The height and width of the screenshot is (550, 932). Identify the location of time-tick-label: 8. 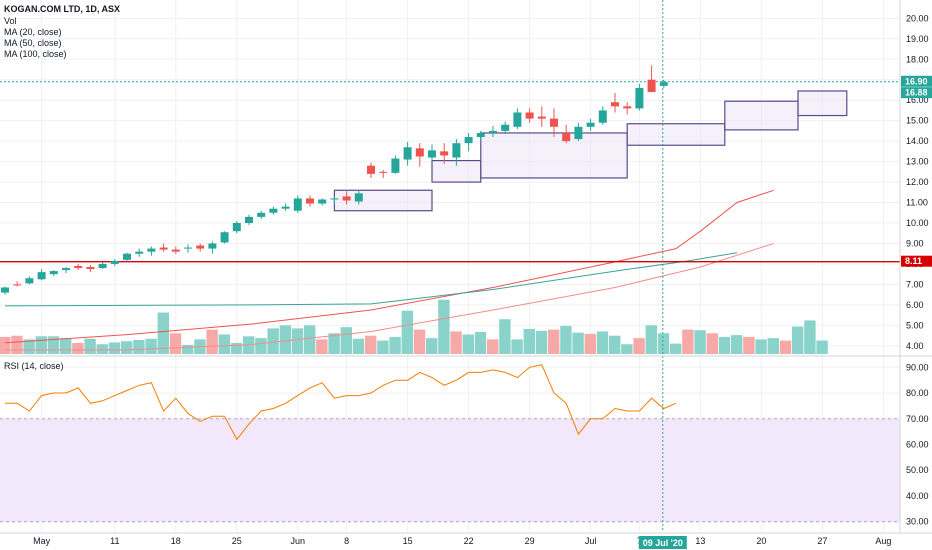
(346, 541).